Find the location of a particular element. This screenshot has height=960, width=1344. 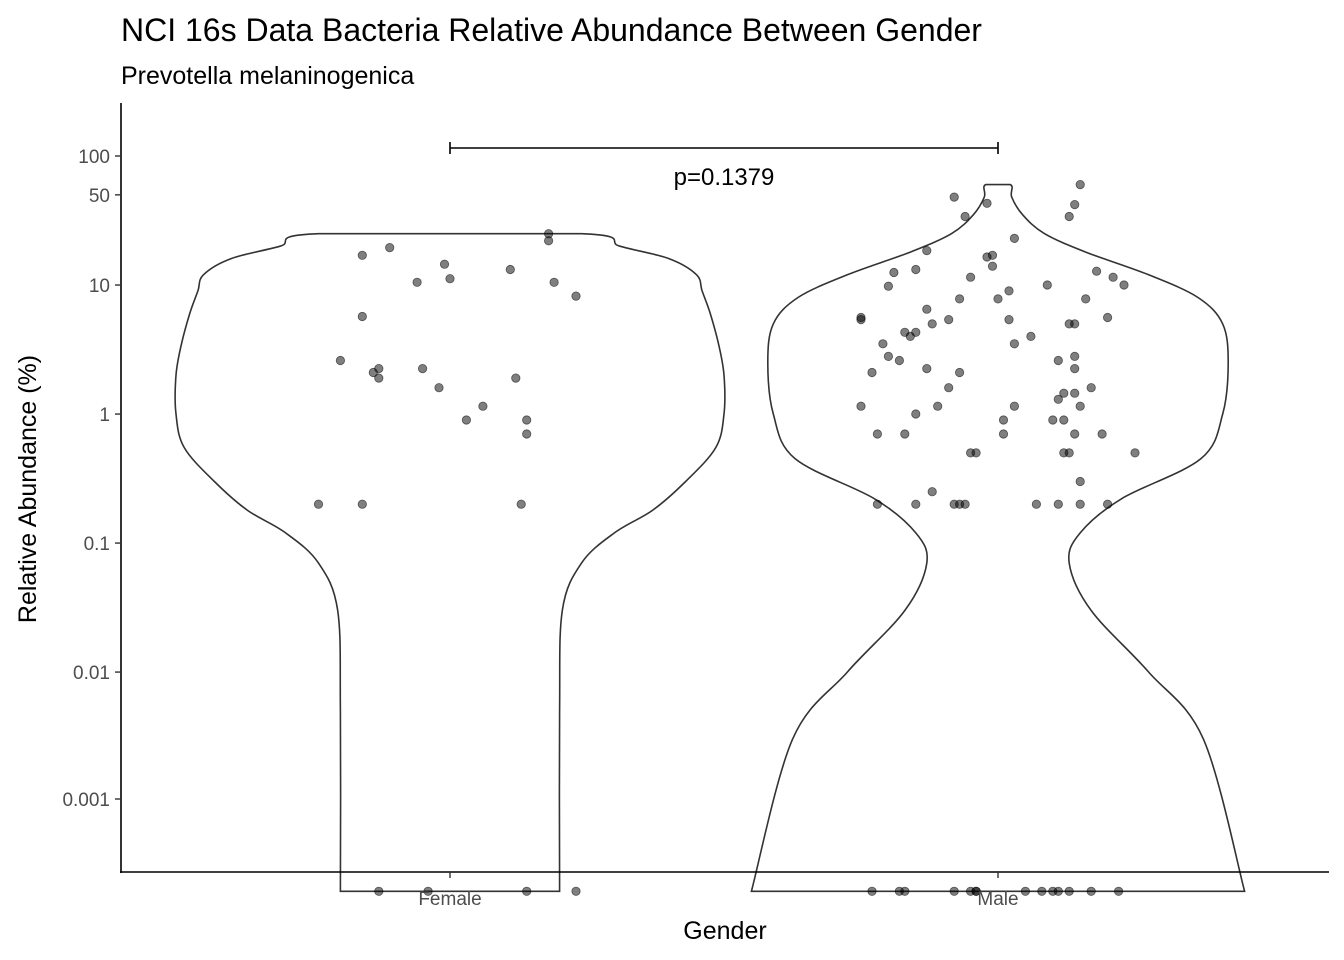

y-tick-label: 10 is located at coordinates (99, 286).